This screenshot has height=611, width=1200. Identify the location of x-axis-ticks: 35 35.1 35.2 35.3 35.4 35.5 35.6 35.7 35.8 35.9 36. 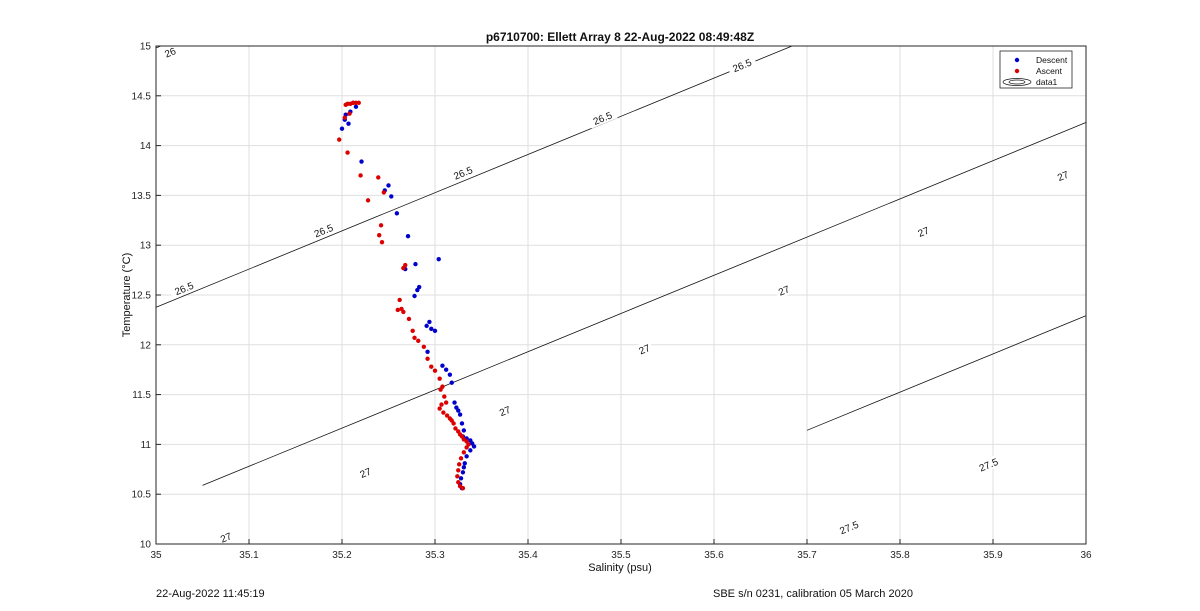
(621, 550).